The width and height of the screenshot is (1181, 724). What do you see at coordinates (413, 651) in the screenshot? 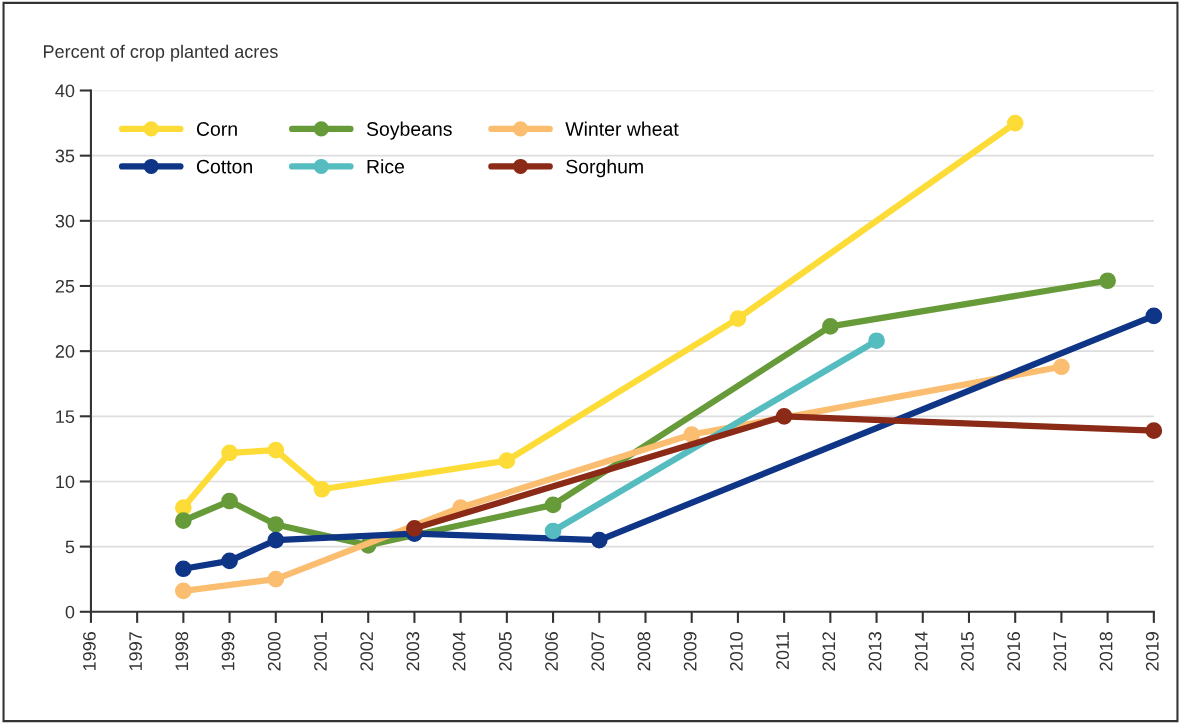
I see `x-tick-label: 2003` at bounding box center [413, 651].